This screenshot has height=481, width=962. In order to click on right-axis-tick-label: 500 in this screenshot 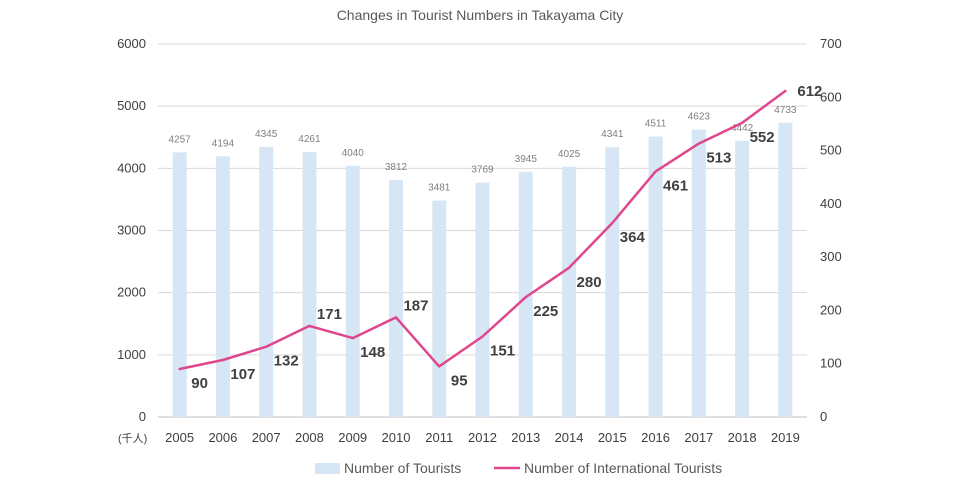, I will do `click(831, 150)`.